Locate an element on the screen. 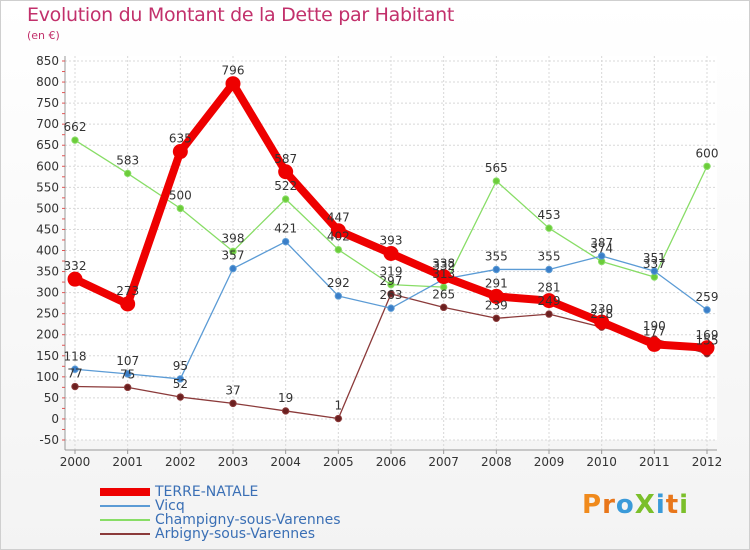 The width and height of the screenshot is (750, 550). data-label: 398 is located at coordinates (233, 238).